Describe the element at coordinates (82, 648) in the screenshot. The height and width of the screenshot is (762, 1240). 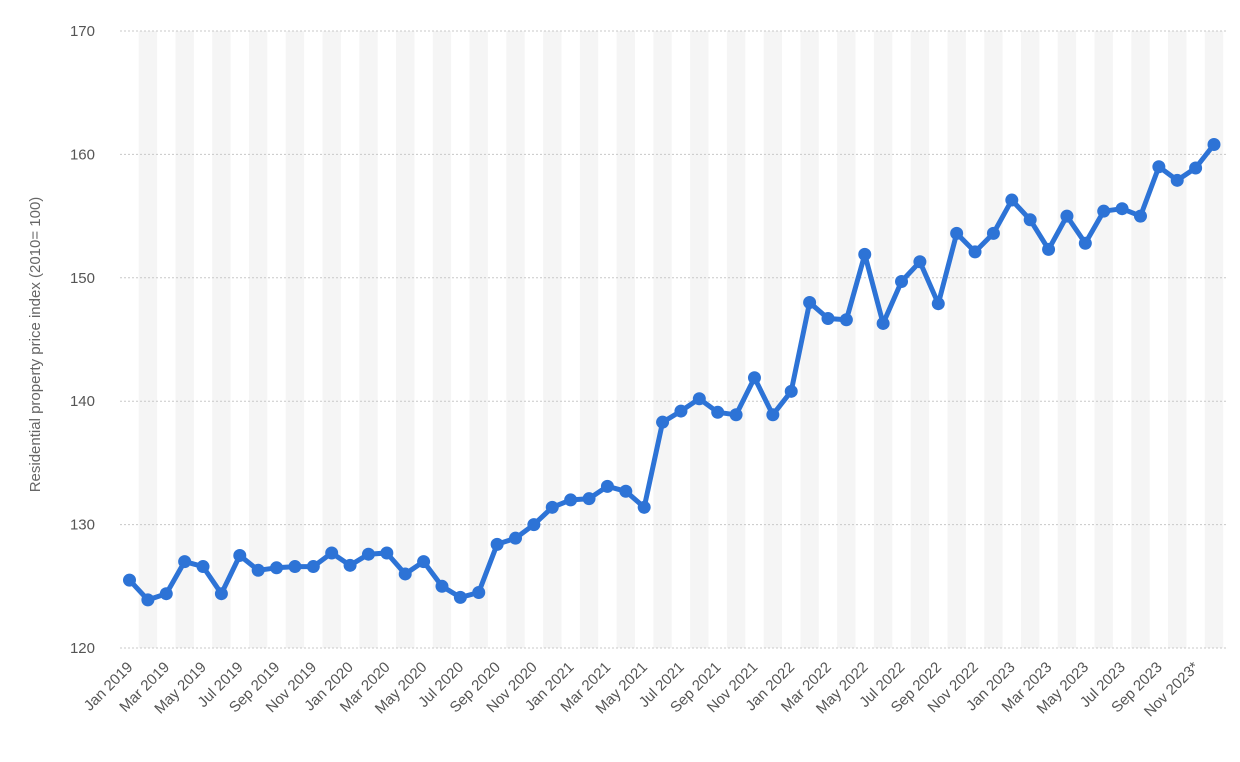
I see `y-tick-label: 120` at that location.